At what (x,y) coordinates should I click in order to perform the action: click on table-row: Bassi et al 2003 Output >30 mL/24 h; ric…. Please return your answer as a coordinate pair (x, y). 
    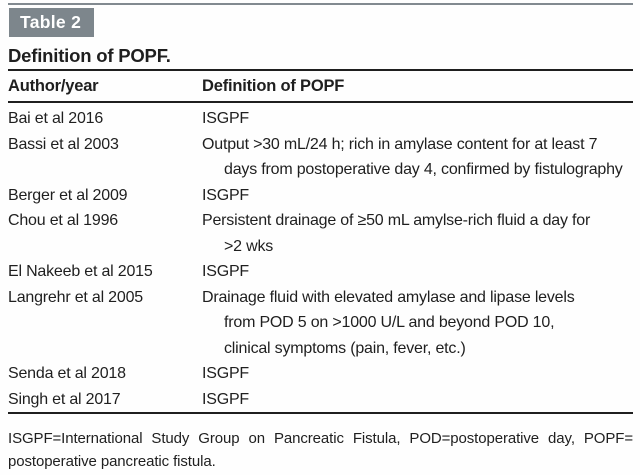
    Looking at the image, I should click on (320, 157).